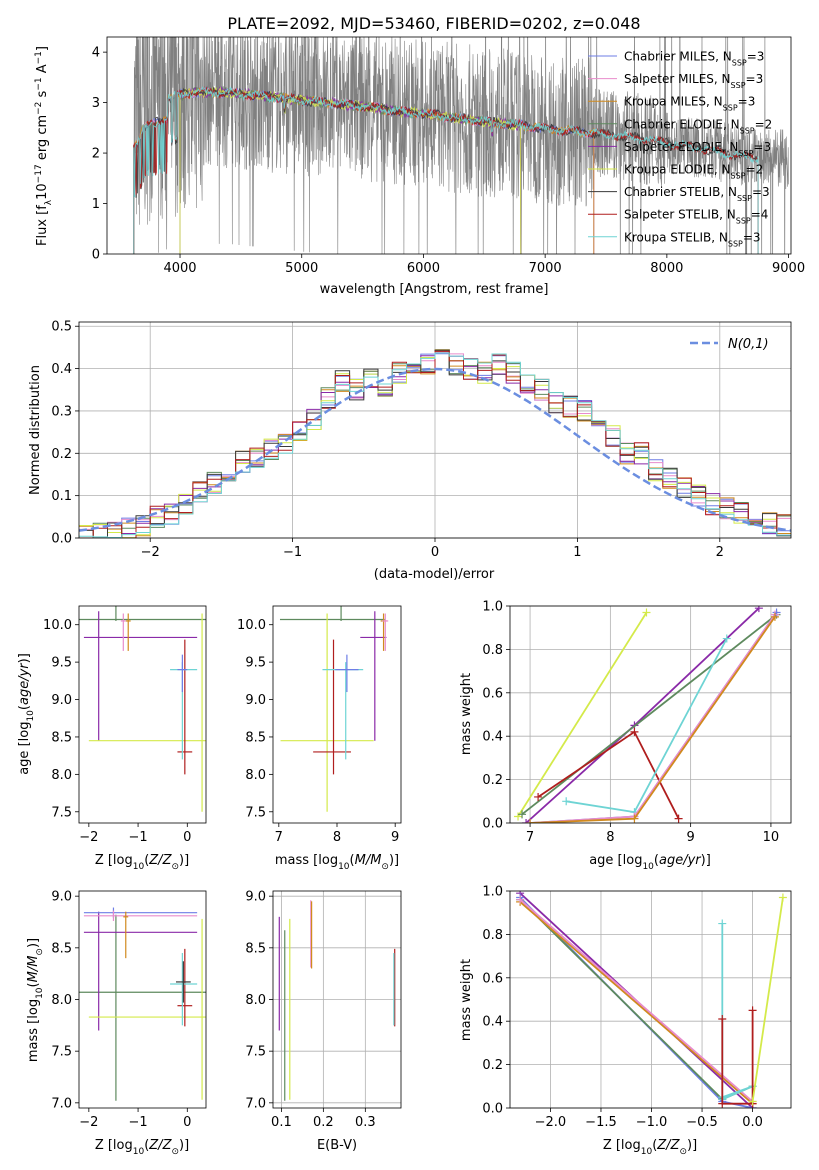 The height and width of the screenshot is (1170, 819). I want to click on legend-label: Kroupa STELIB, NSSP=3, so click(692, 239).